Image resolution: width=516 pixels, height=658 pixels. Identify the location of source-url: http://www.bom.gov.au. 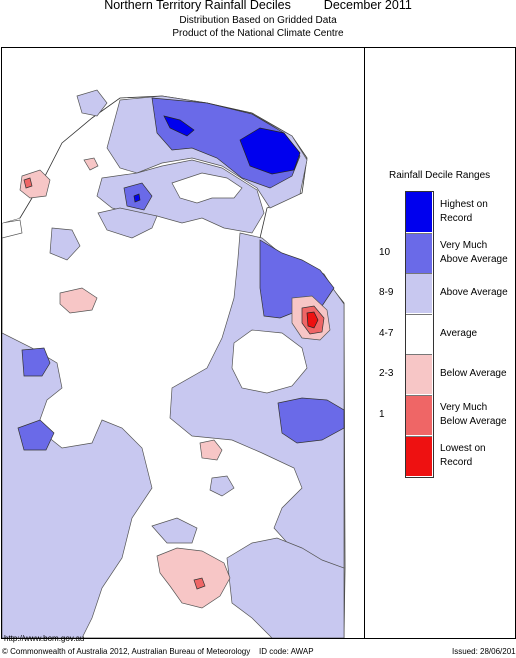
(44, 638).